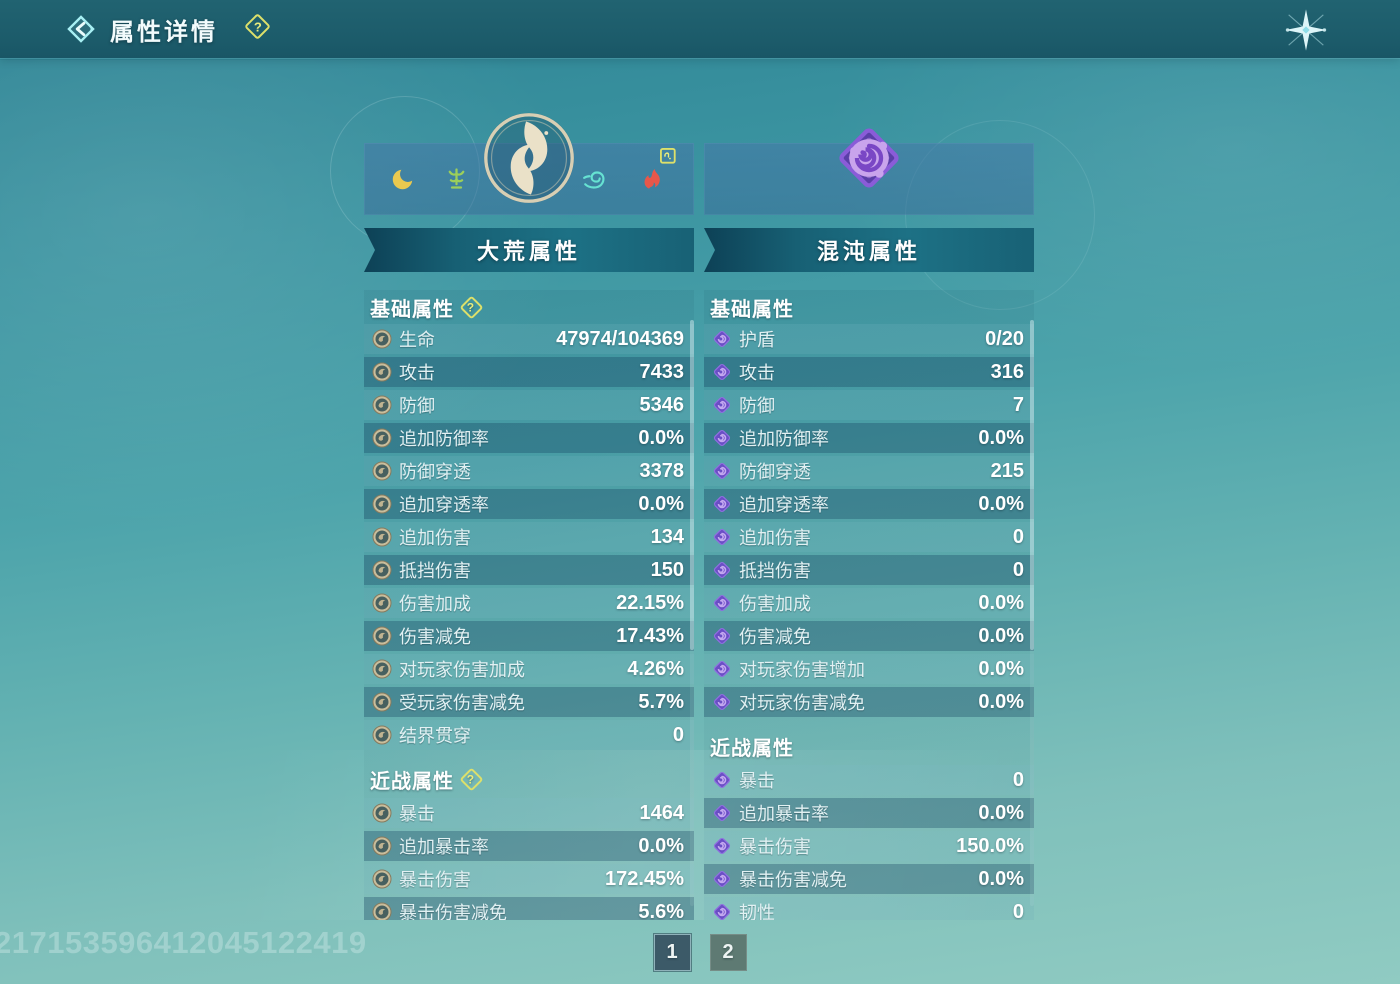  I want to click on stat-label: 抵挡伤害, so click(435, 571).